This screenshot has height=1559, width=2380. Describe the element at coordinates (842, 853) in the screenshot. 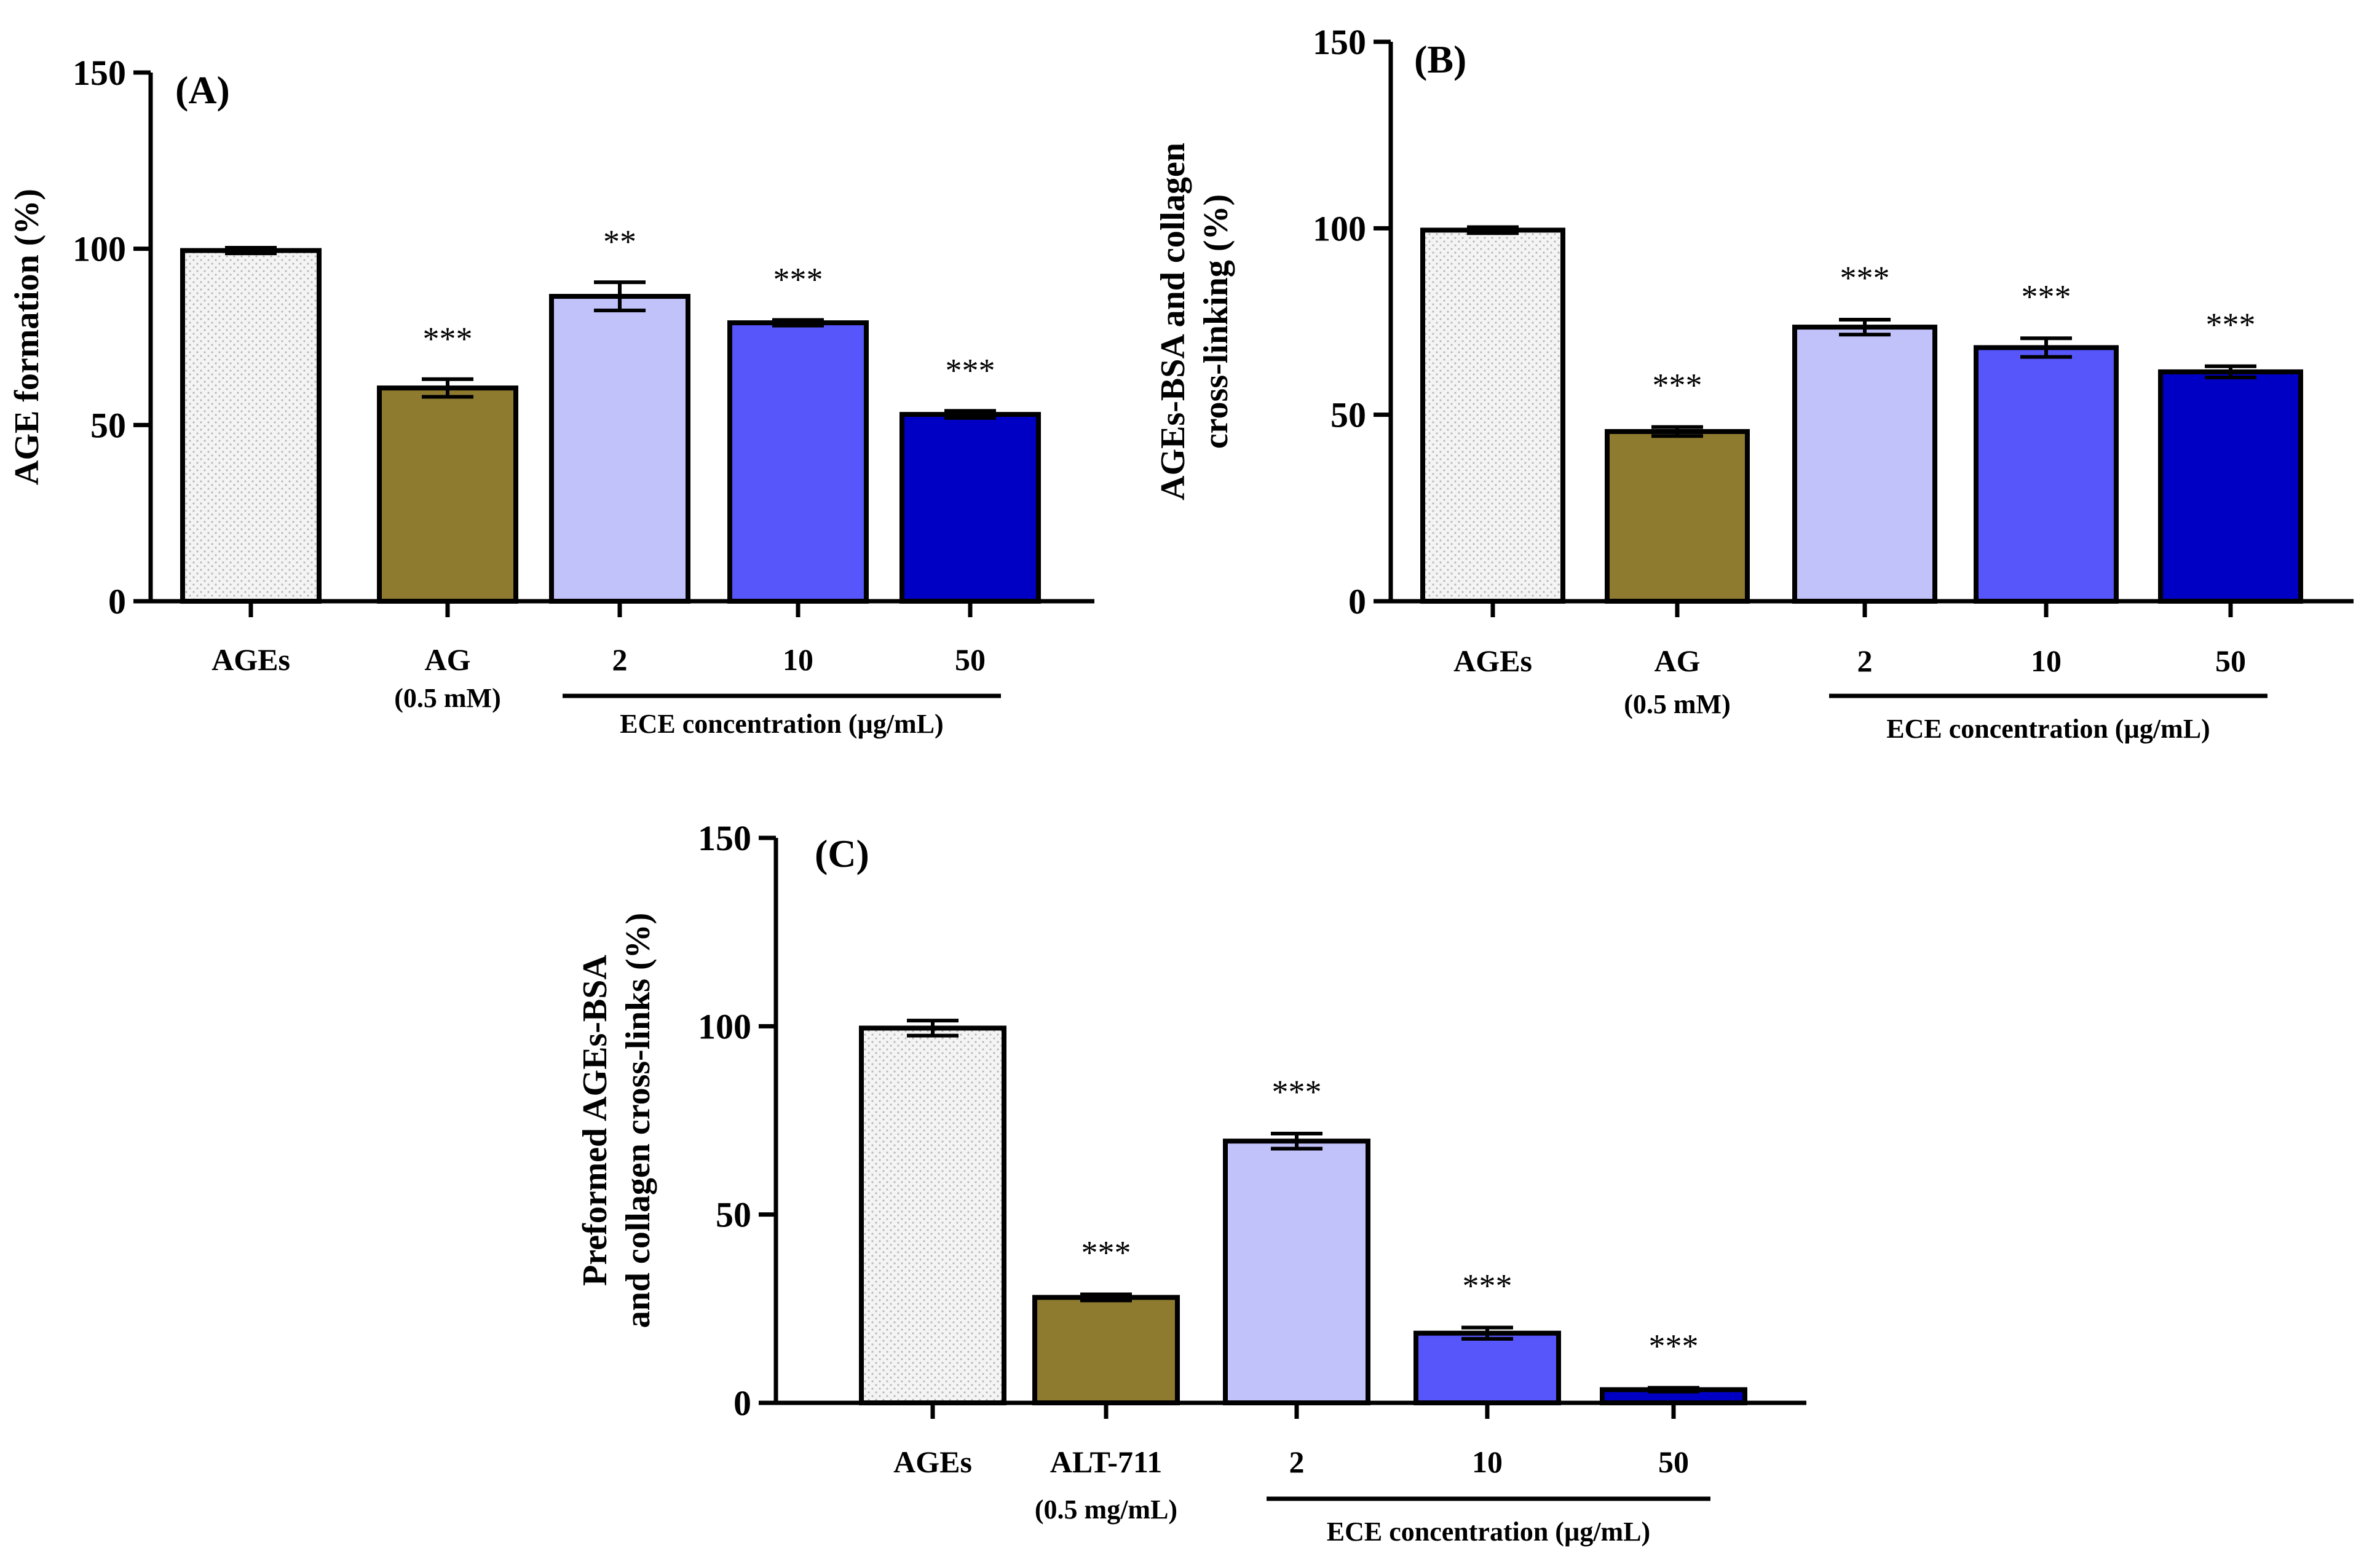

I see `panel-label: (C)` at that location.